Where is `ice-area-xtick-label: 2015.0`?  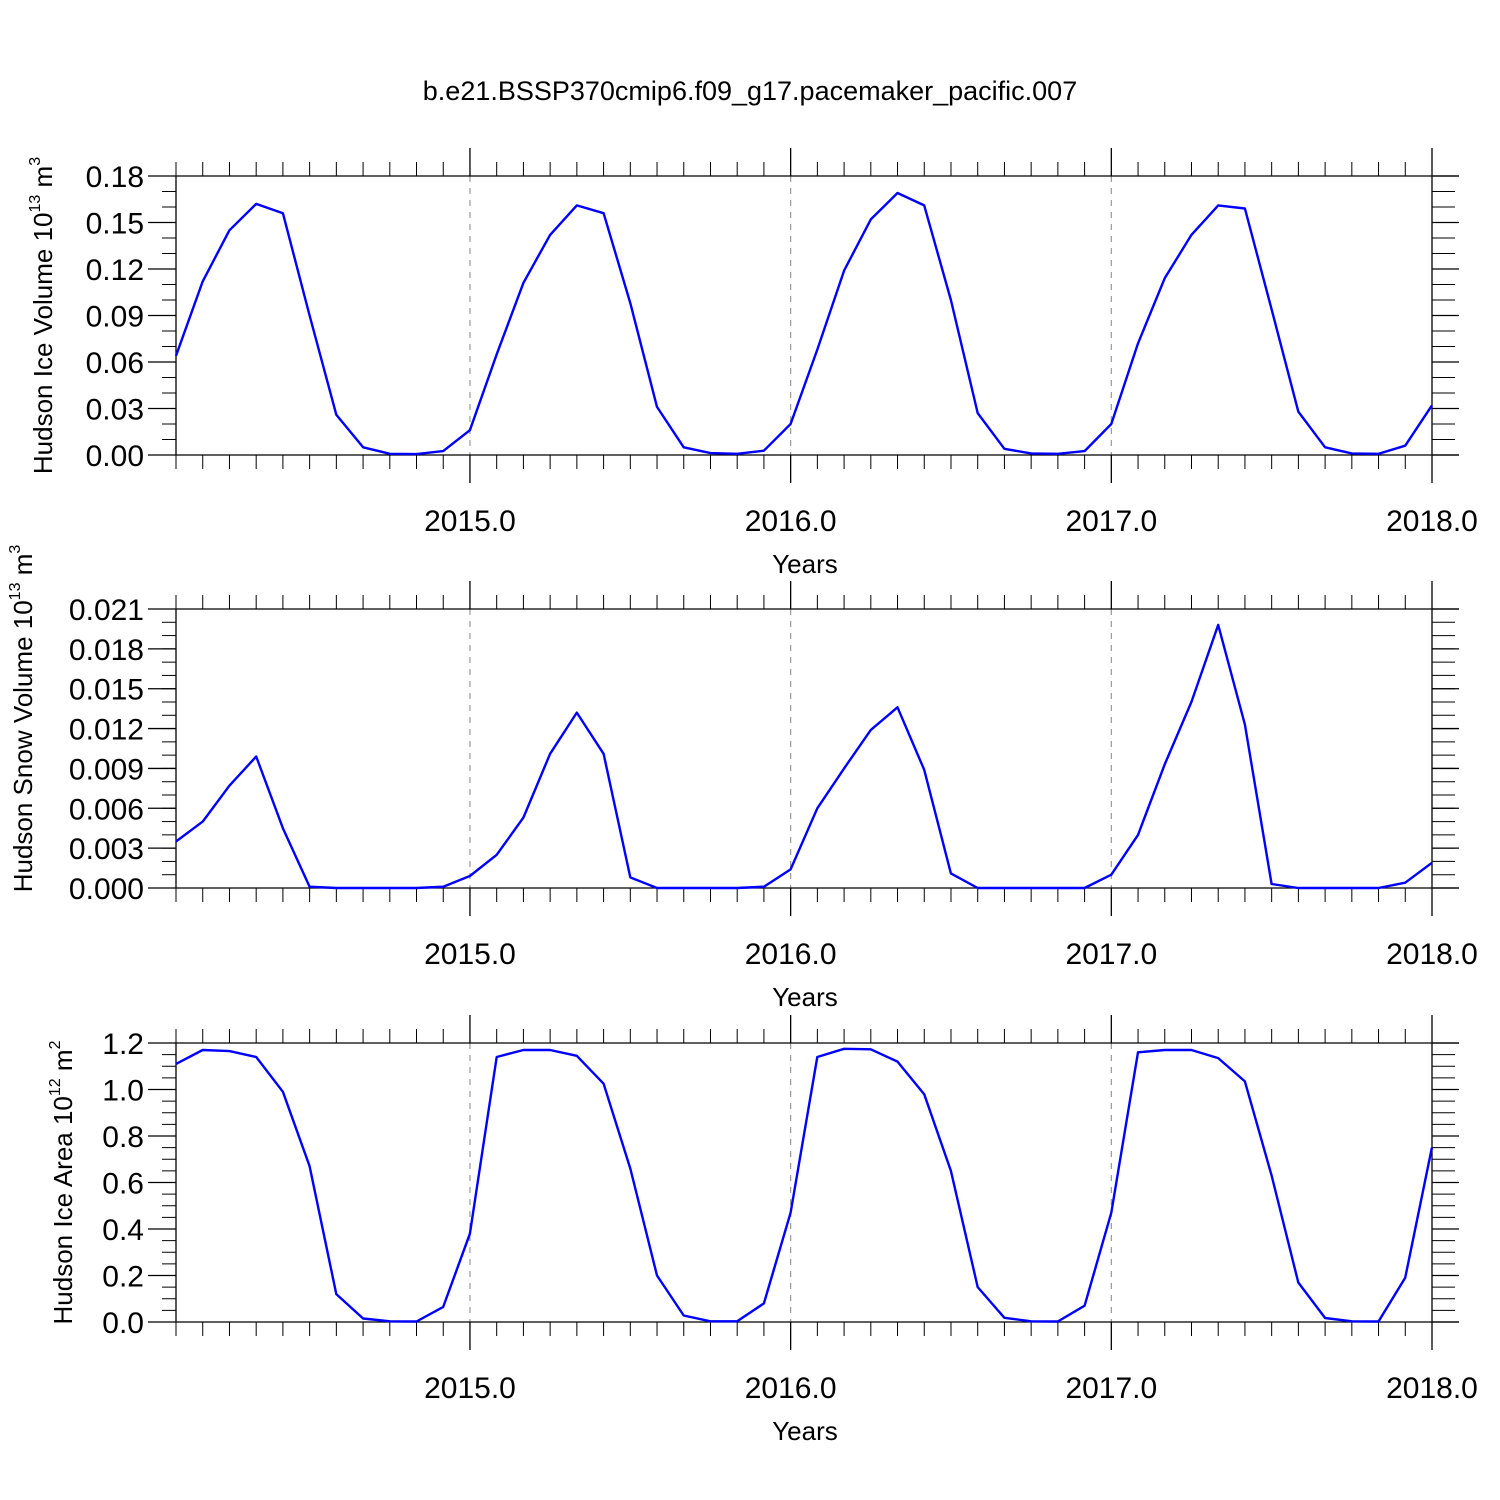 ice-area-xtick-label: 2015.0 is located at coordinates (470, 1388).